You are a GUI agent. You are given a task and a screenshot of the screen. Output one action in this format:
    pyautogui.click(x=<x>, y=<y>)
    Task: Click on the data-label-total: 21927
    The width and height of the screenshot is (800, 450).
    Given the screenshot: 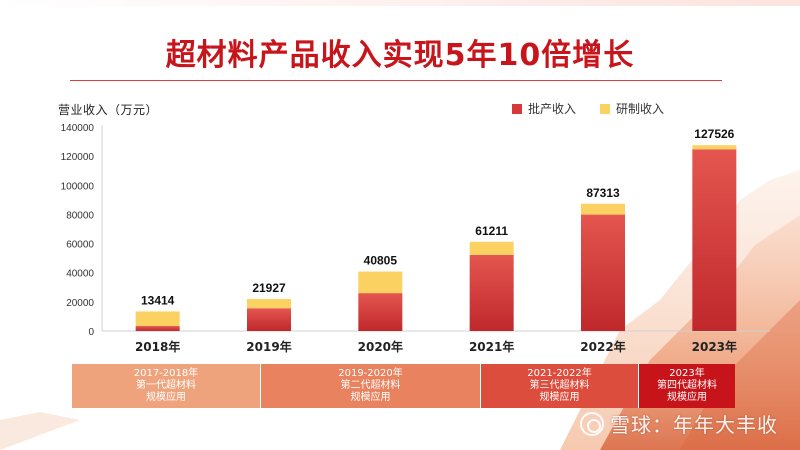 What is the action you would take?
    pyautogui.click(x=269, y=288)
    